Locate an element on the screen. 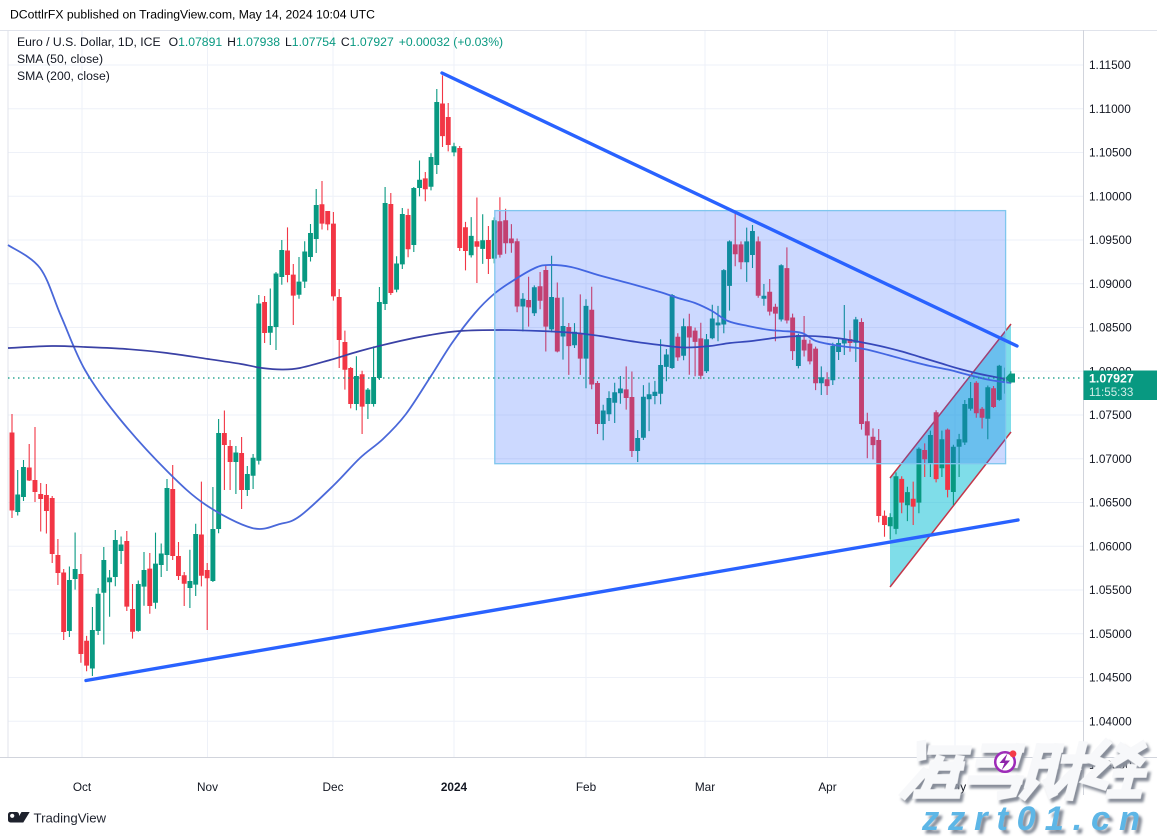 The width and height of the screenshot is (1157, 836). svg-text: Apr is located at coordinates (827, 787).